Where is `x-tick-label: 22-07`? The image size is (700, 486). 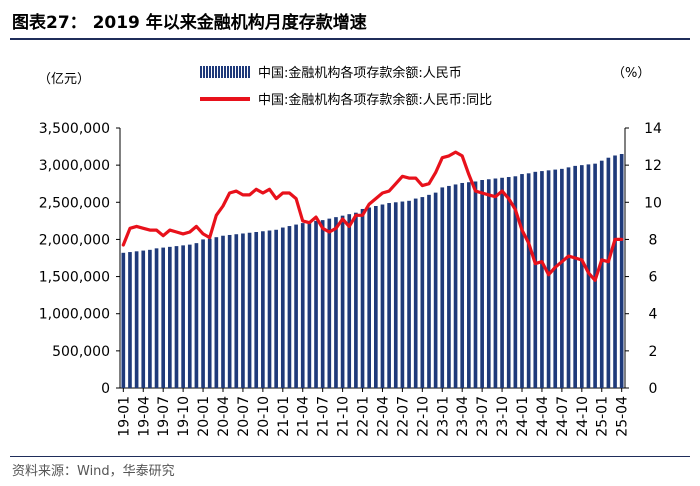
x-tick-label: 22-07 is located at coordinates (403, 416).